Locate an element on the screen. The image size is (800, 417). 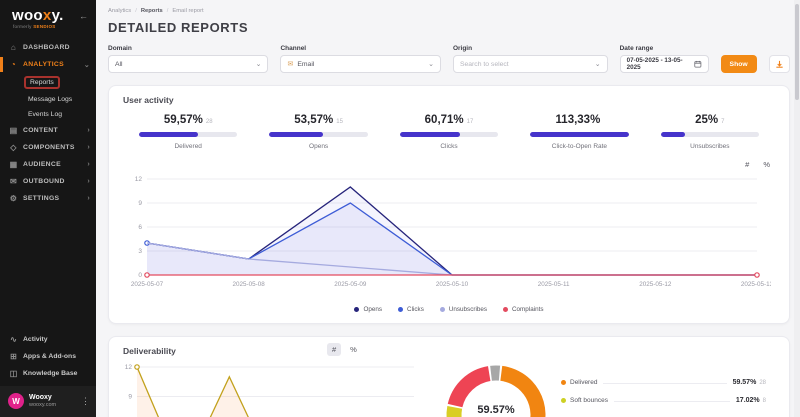
sidebar-item-settings: ⚙ SETTINGS › is located at coordinates (49, 198).